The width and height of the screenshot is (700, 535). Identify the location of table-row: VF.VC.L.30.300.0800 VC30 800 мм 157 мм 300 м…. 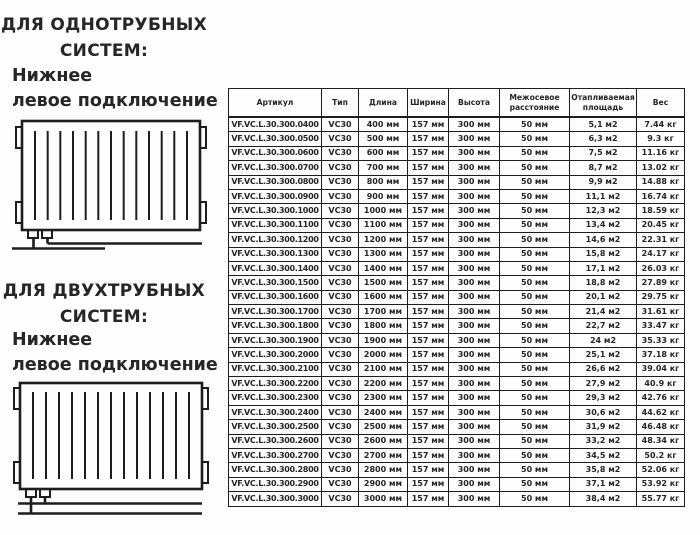
(456, 182).